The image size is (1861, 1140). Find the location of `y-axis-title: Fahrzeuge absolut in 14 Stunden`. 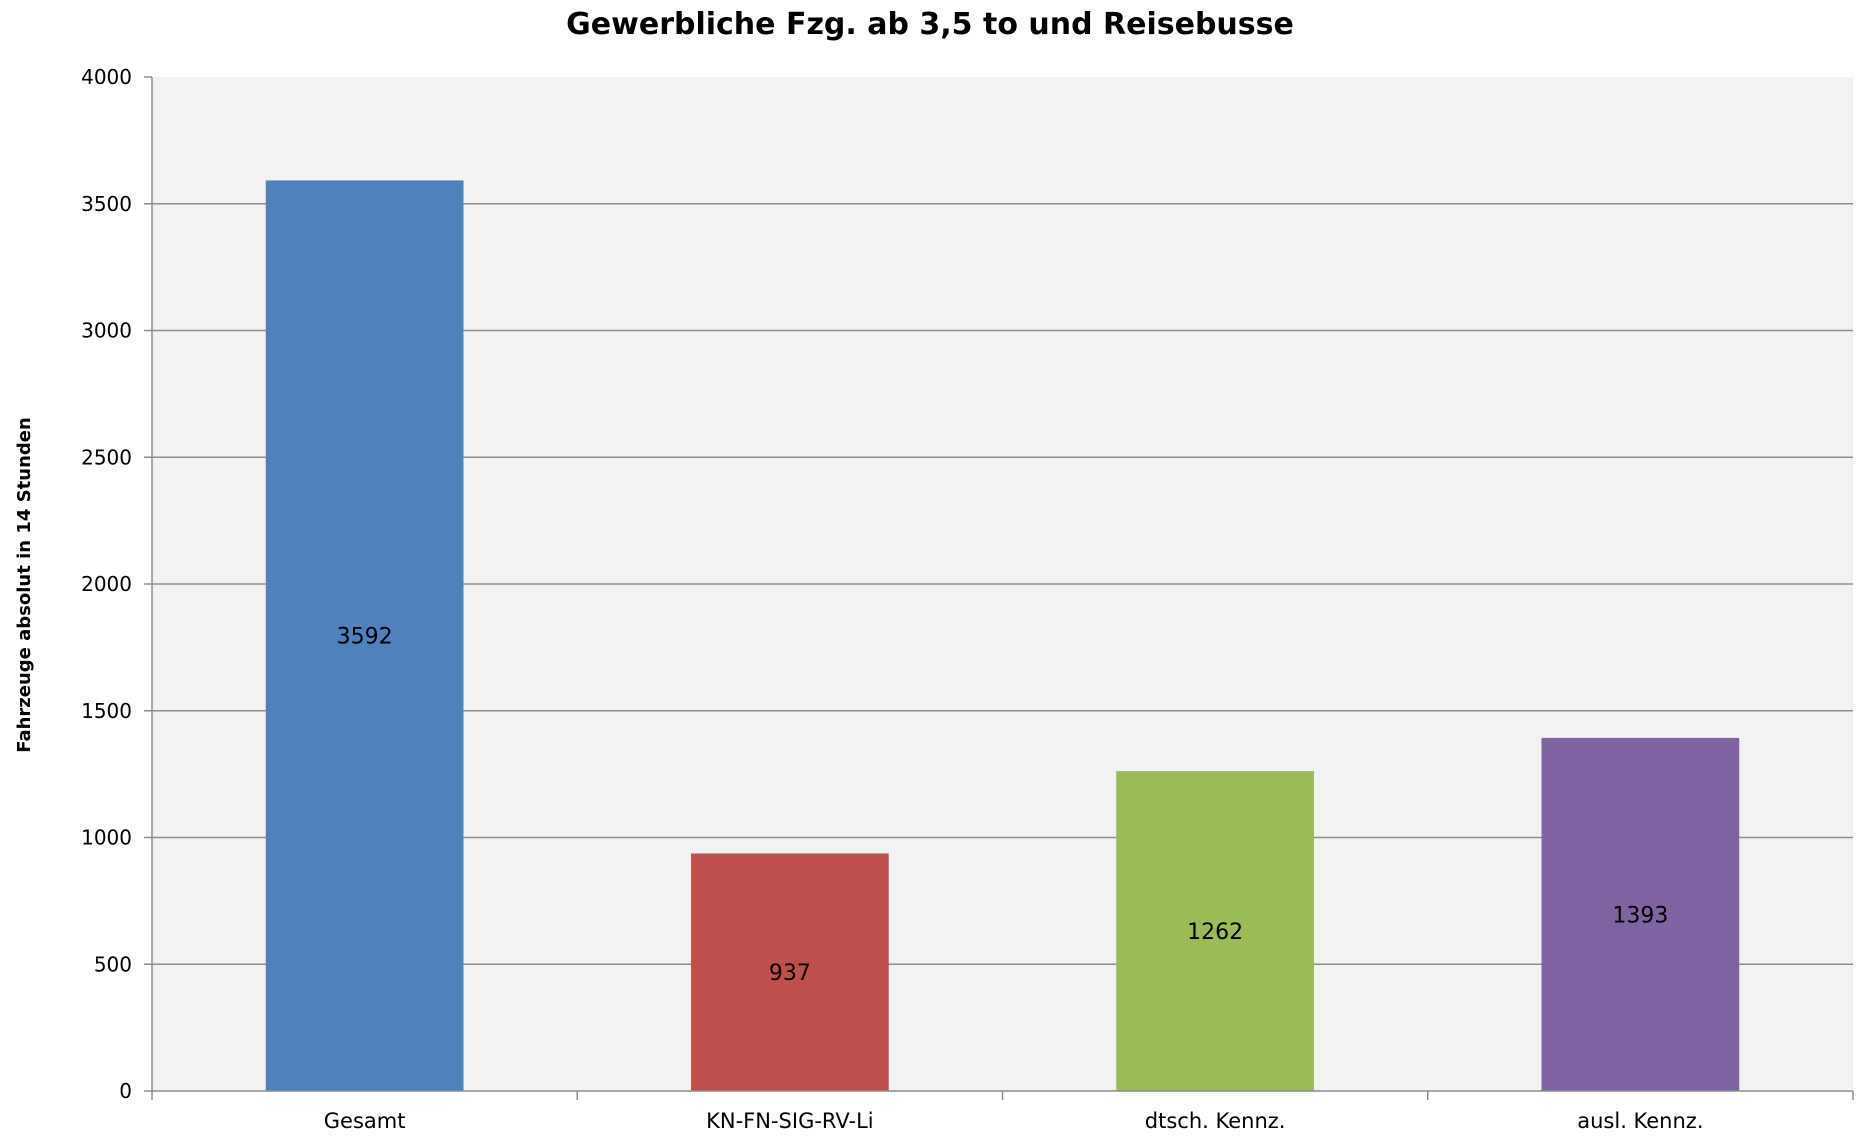

y-axis-title: Fahrzeuge absolut in 14 Stunden is located at coordinates (24, 585).